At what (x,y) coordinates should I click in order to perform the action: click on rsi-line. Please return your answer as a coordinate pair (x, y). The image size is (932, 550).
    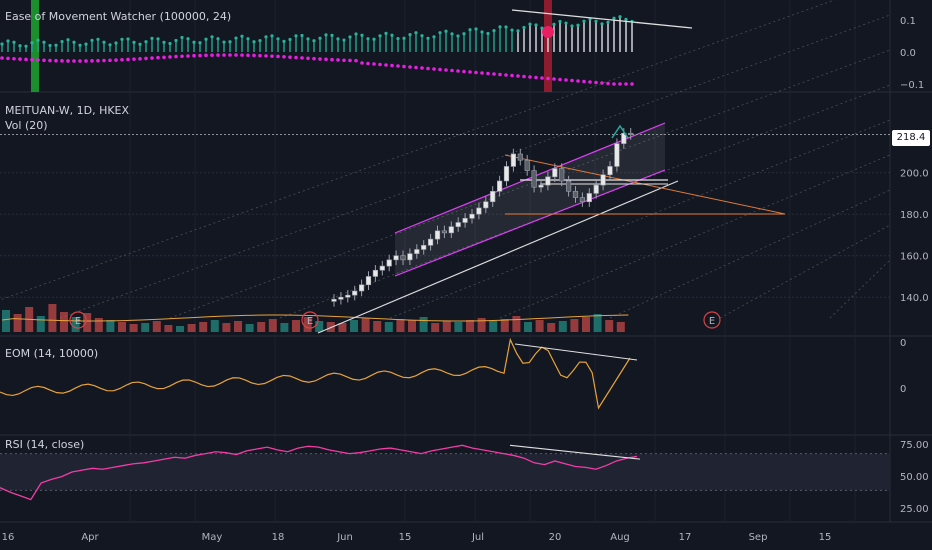
    Looking at the image, I should click on (319, 472).